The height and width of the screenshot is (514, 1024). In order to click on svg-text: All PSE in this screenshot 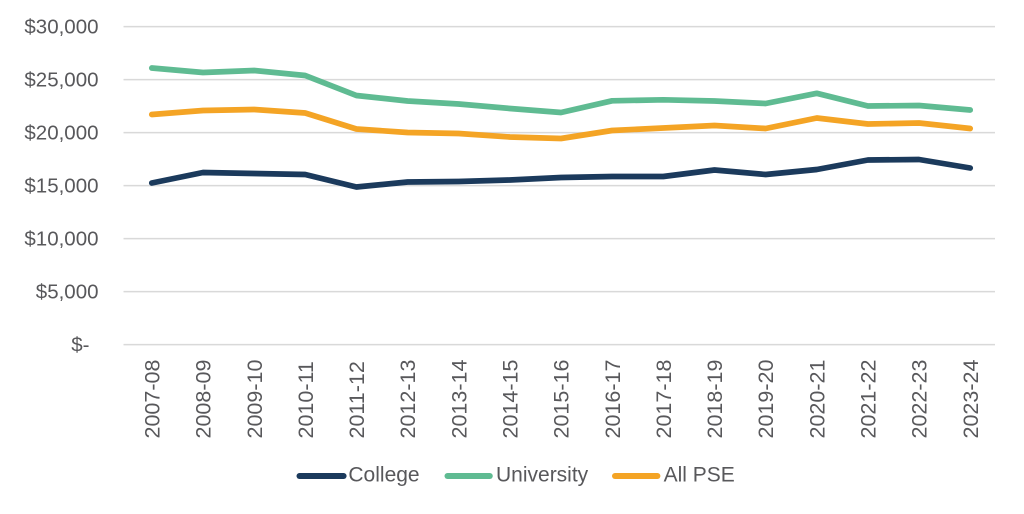, I will do `click(699, 474)`.